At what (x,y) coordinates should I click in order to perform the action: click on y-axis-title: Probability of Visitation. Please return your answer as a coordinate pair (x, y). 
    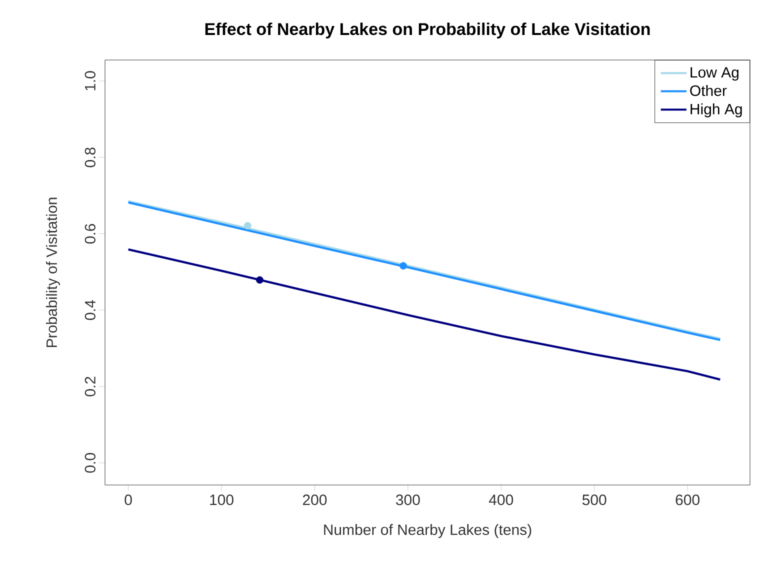
    Looking at the image, I should click on (53, 273).